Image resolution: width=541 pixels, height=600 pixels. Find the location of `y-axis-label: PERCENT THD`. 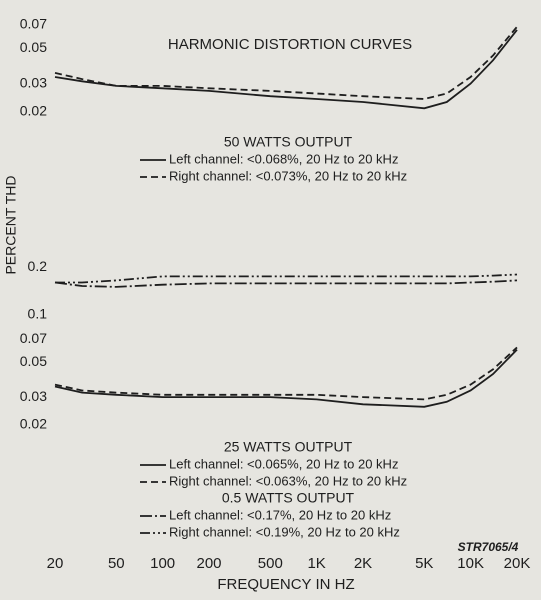

y-axis-label: PERCENT THD is located at coordinates (11, 224).